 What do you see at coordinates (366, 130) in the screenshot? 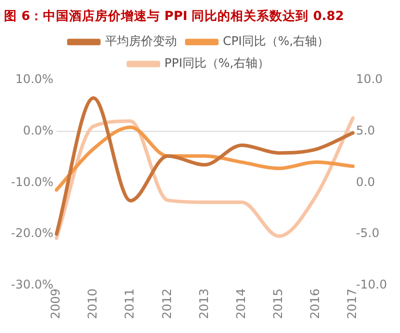
I see `y2-tick-label: 5.0` at bounding box center [366, 130].